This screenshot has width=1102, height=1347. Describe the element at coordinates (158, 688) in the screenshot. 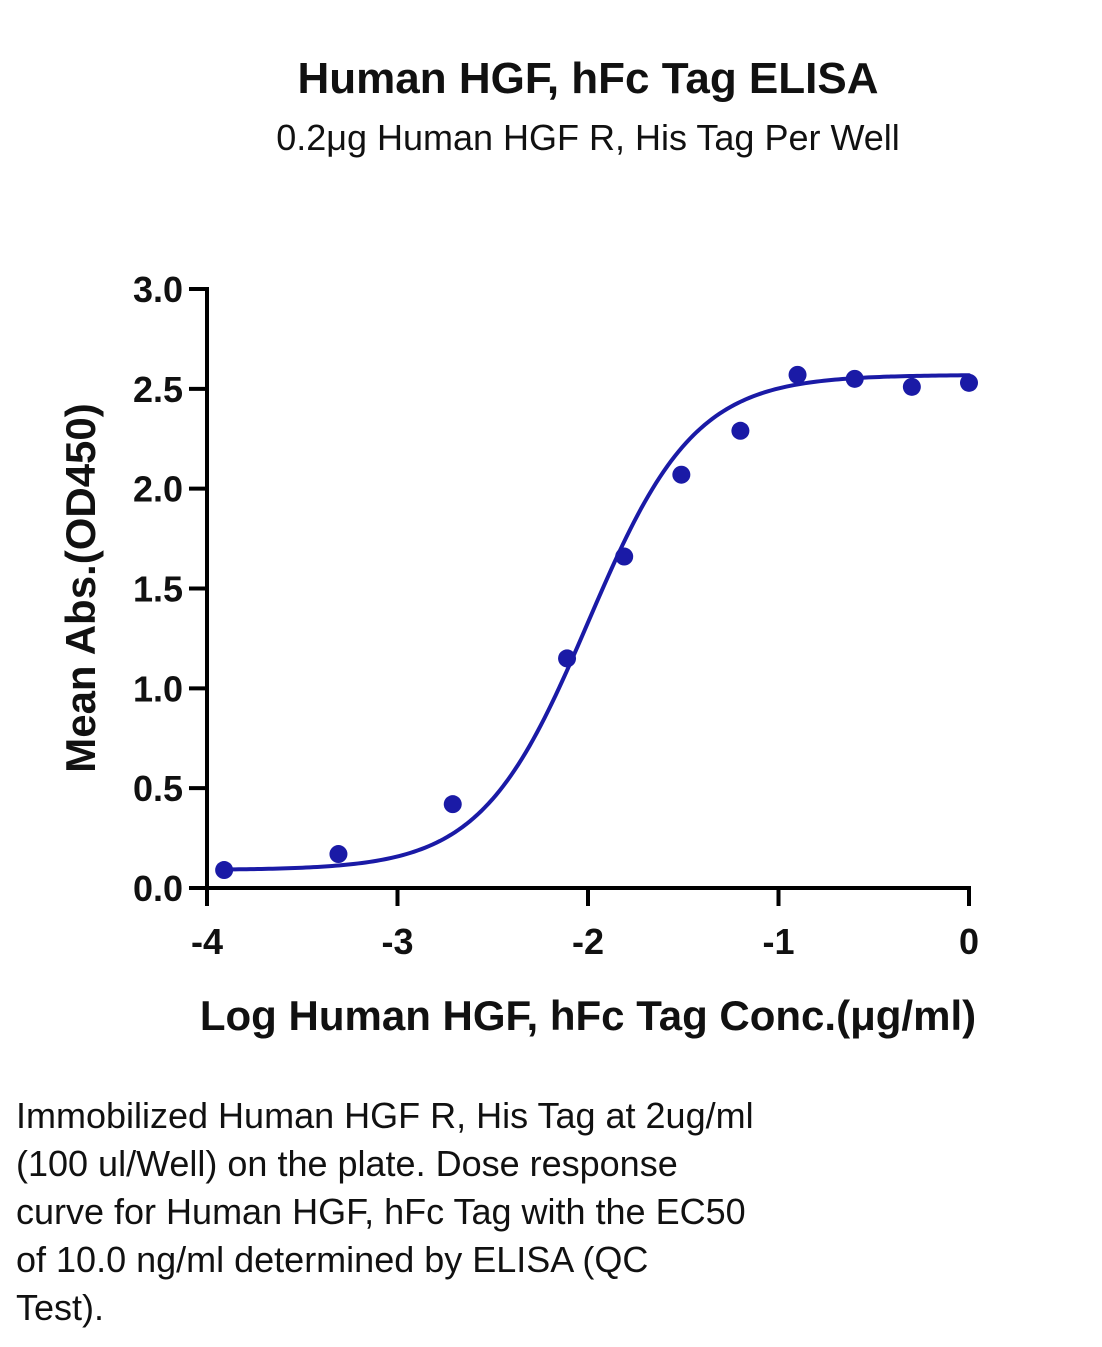

I see `y-tick-label: 1.0` at that location.